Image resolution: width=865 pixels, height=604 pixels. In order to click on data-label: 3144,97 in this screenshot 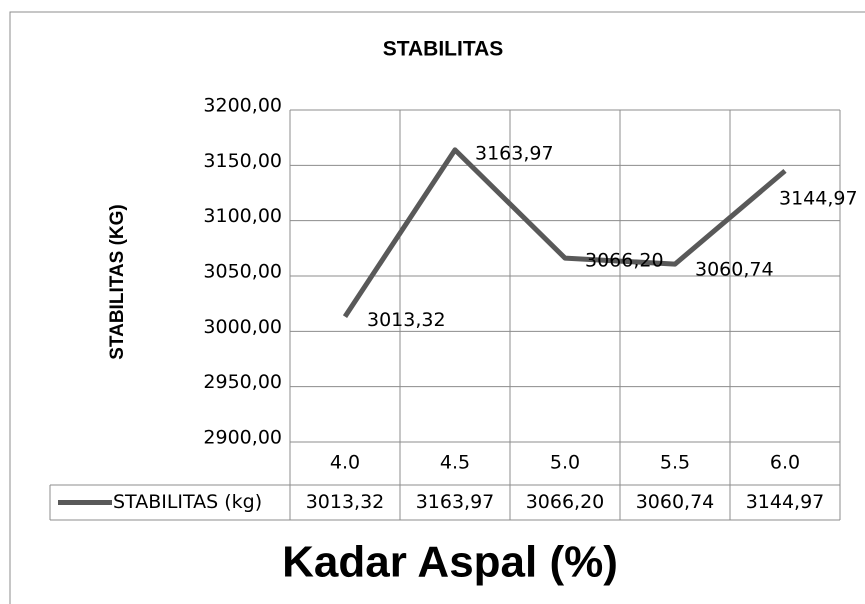, I will do `click(818, 198)`.